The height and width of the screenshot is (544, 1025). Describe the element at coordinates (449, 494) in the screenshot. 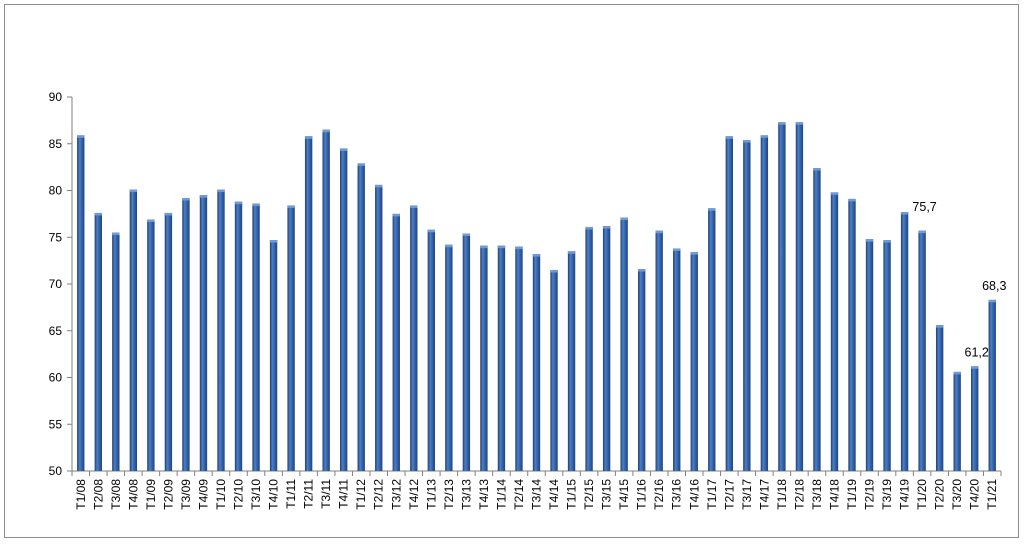

I see `x-tick-label: T2/13` at that location.